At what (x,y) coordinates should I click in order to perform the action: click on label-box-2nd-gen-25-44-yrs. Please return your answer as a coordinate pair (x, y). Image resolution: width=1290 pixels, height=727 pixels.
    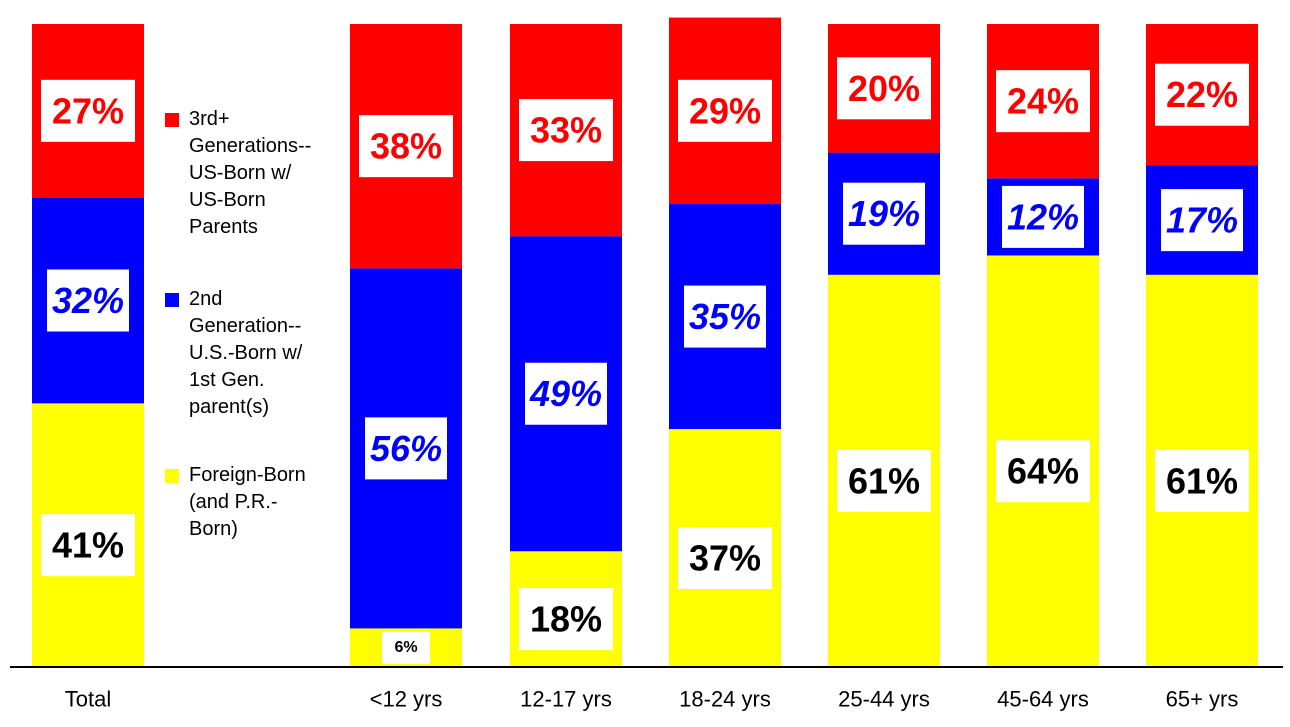
    Looking at the image, I should click on (884, 213).